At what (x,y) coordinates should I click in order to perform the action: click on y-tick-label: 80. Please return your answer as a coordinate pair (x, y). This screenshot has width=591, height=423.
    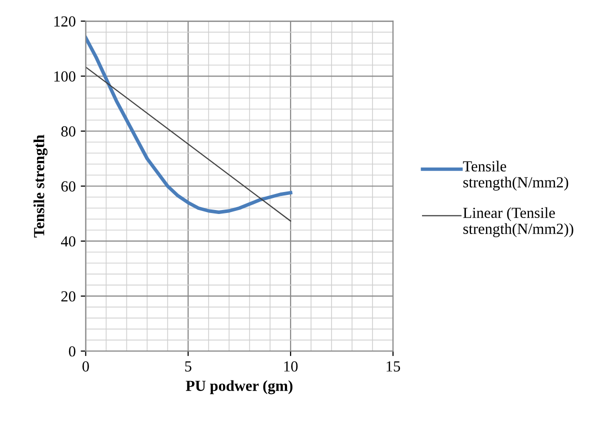
    Looking at the image, I should click on (68, 131).